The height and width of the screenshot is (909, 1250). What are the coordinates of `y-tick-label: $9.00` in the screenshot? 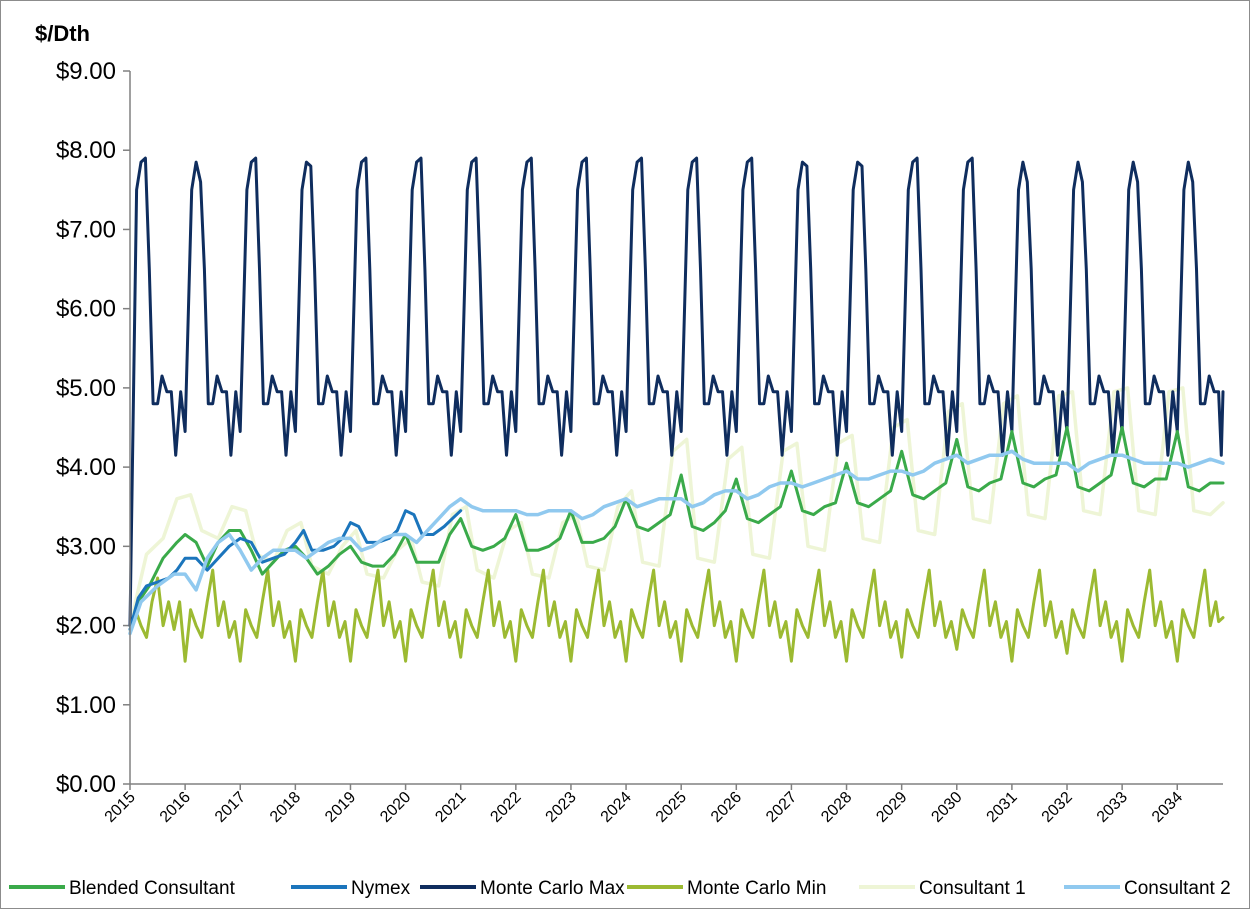 It's located at (86, 71).